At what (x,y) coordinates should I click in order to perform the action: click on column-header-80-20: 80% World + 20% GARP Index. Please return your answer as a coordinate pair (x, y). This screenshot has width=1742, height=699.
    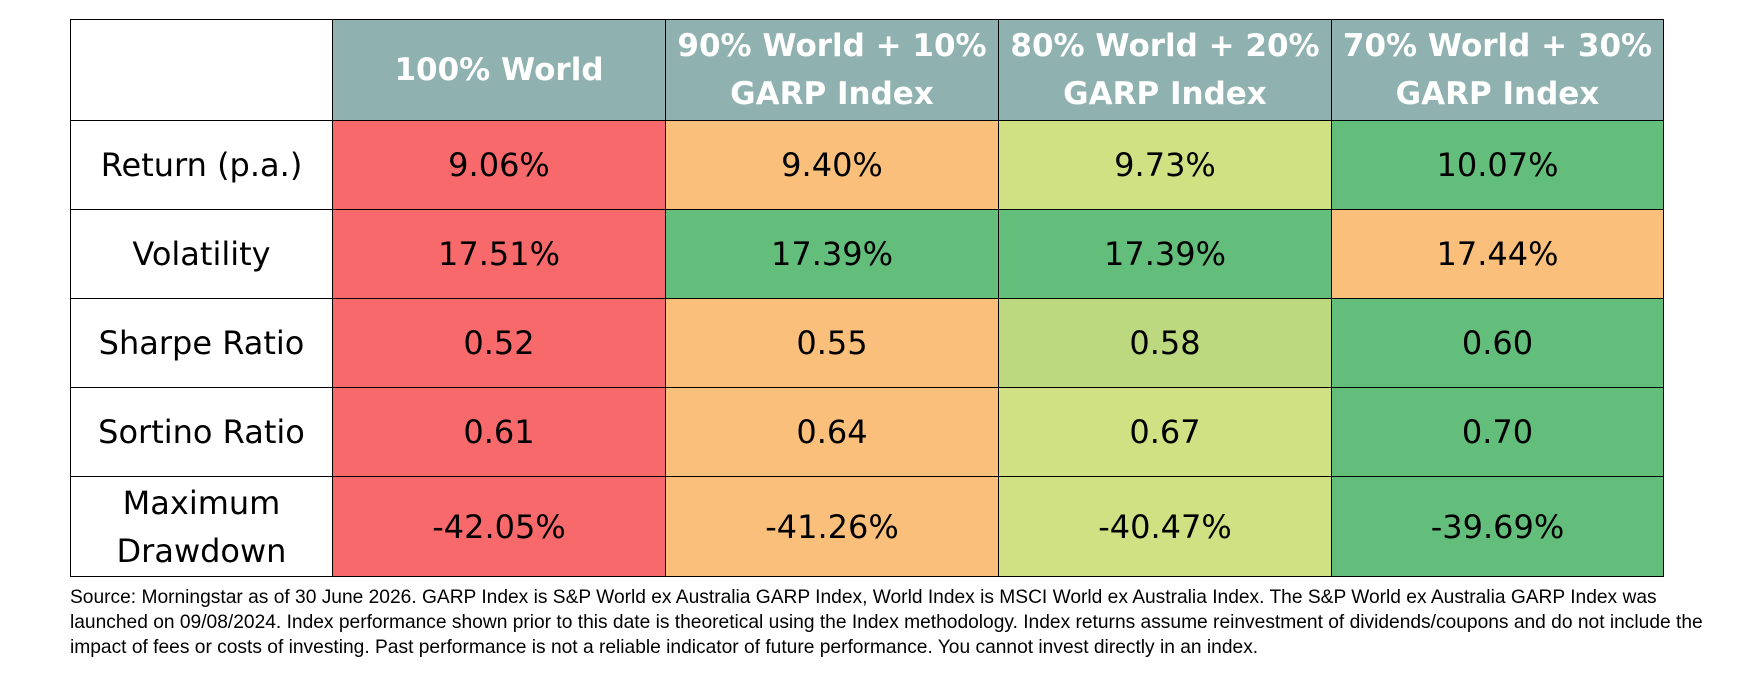
    Looking at the image, I should click on (1165, 70).